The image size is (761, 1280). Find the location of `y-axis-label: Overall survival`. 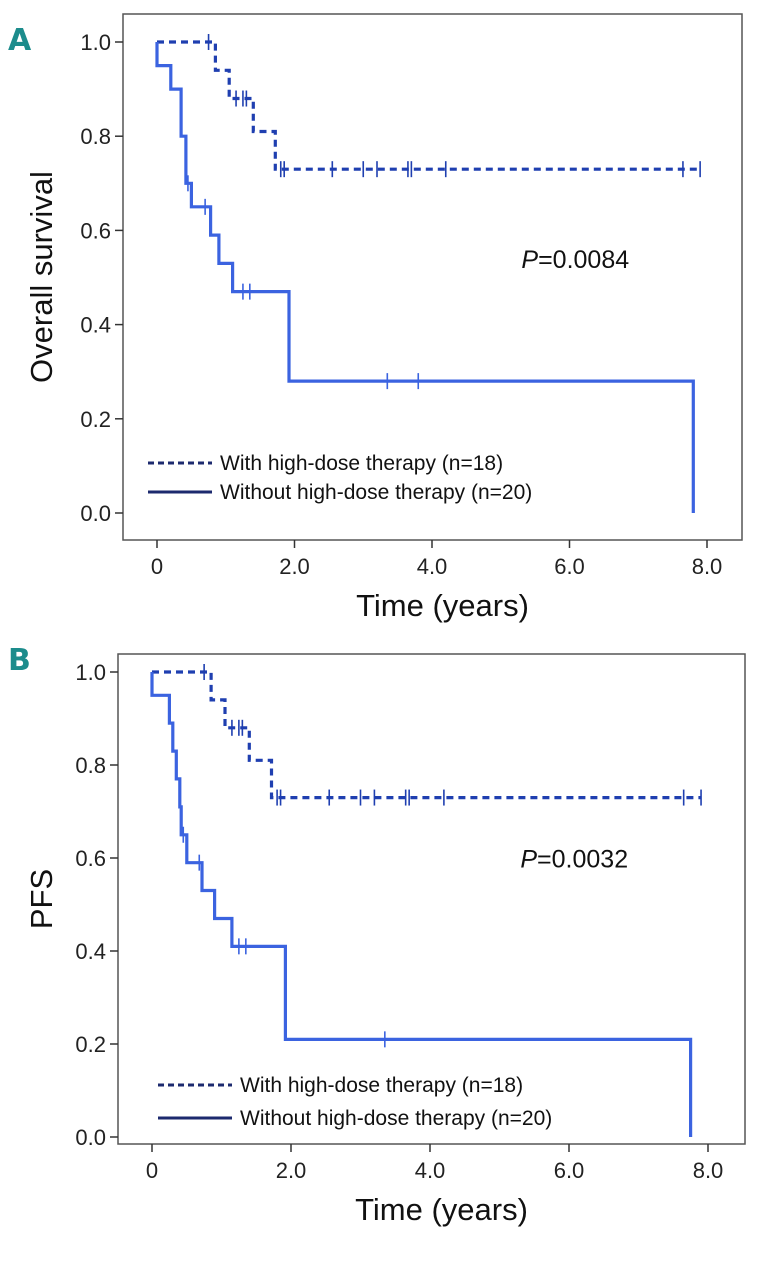

y-axis-label: Overall survival is located at coordinates (41, 277).